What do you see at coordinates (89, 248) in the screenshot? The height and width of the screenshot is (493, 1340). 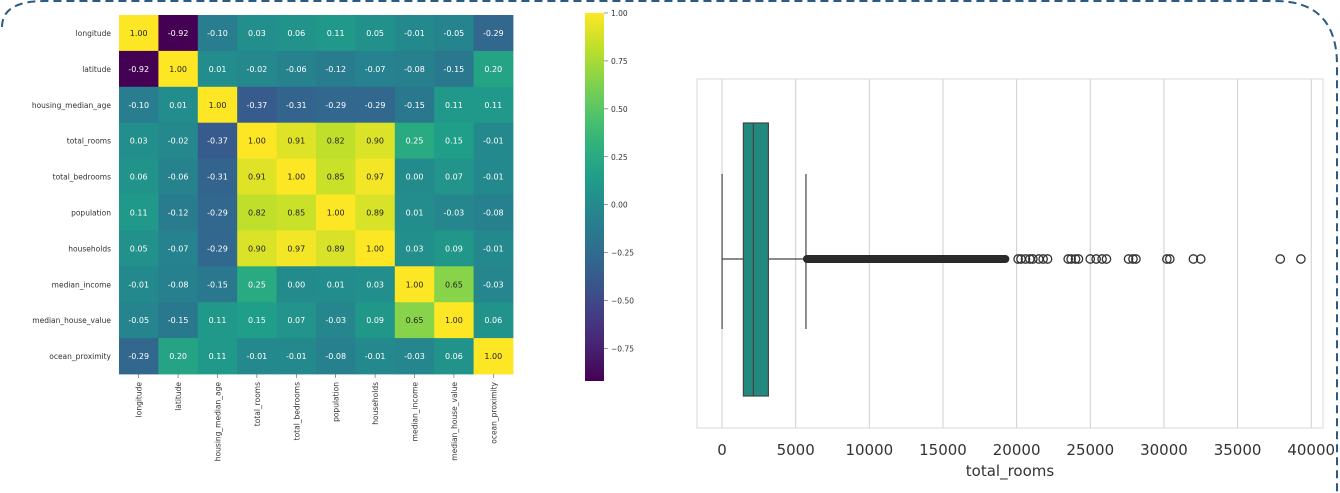 I see `heatmap-row-label: households` at bounding box center [89, 248].